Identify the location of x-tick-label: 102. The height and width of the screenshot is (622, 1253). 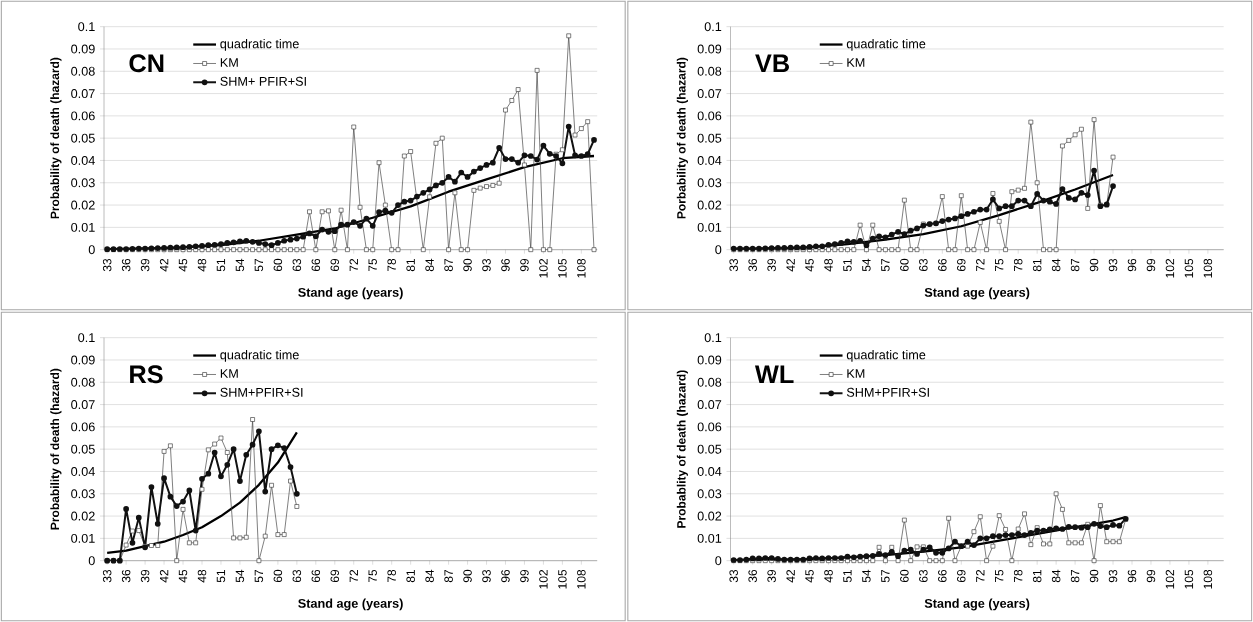
(543, 268).